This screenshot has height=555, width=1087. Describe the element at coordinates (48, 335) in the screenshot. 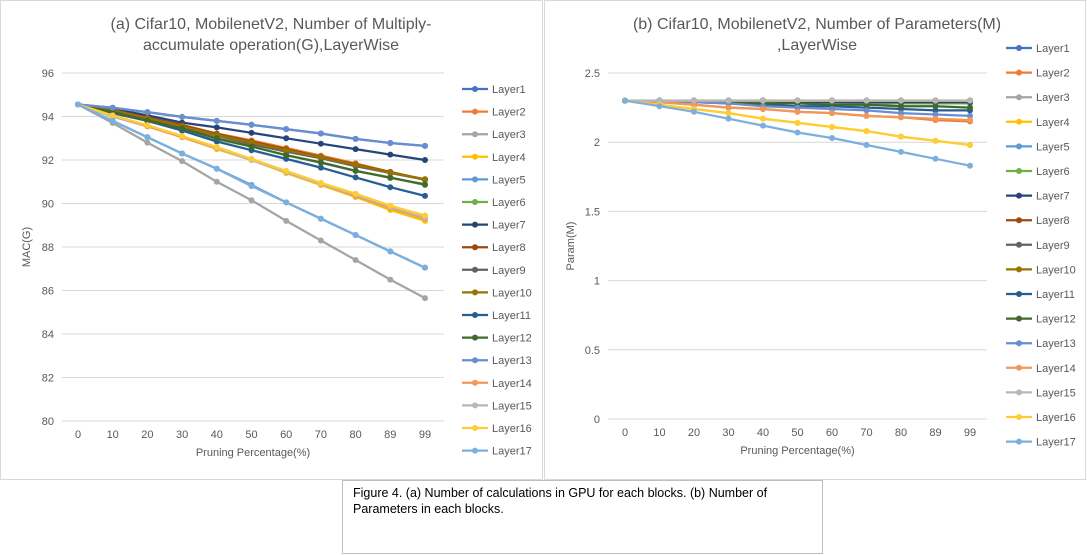

I see `y-tick-label: 84` at that location.